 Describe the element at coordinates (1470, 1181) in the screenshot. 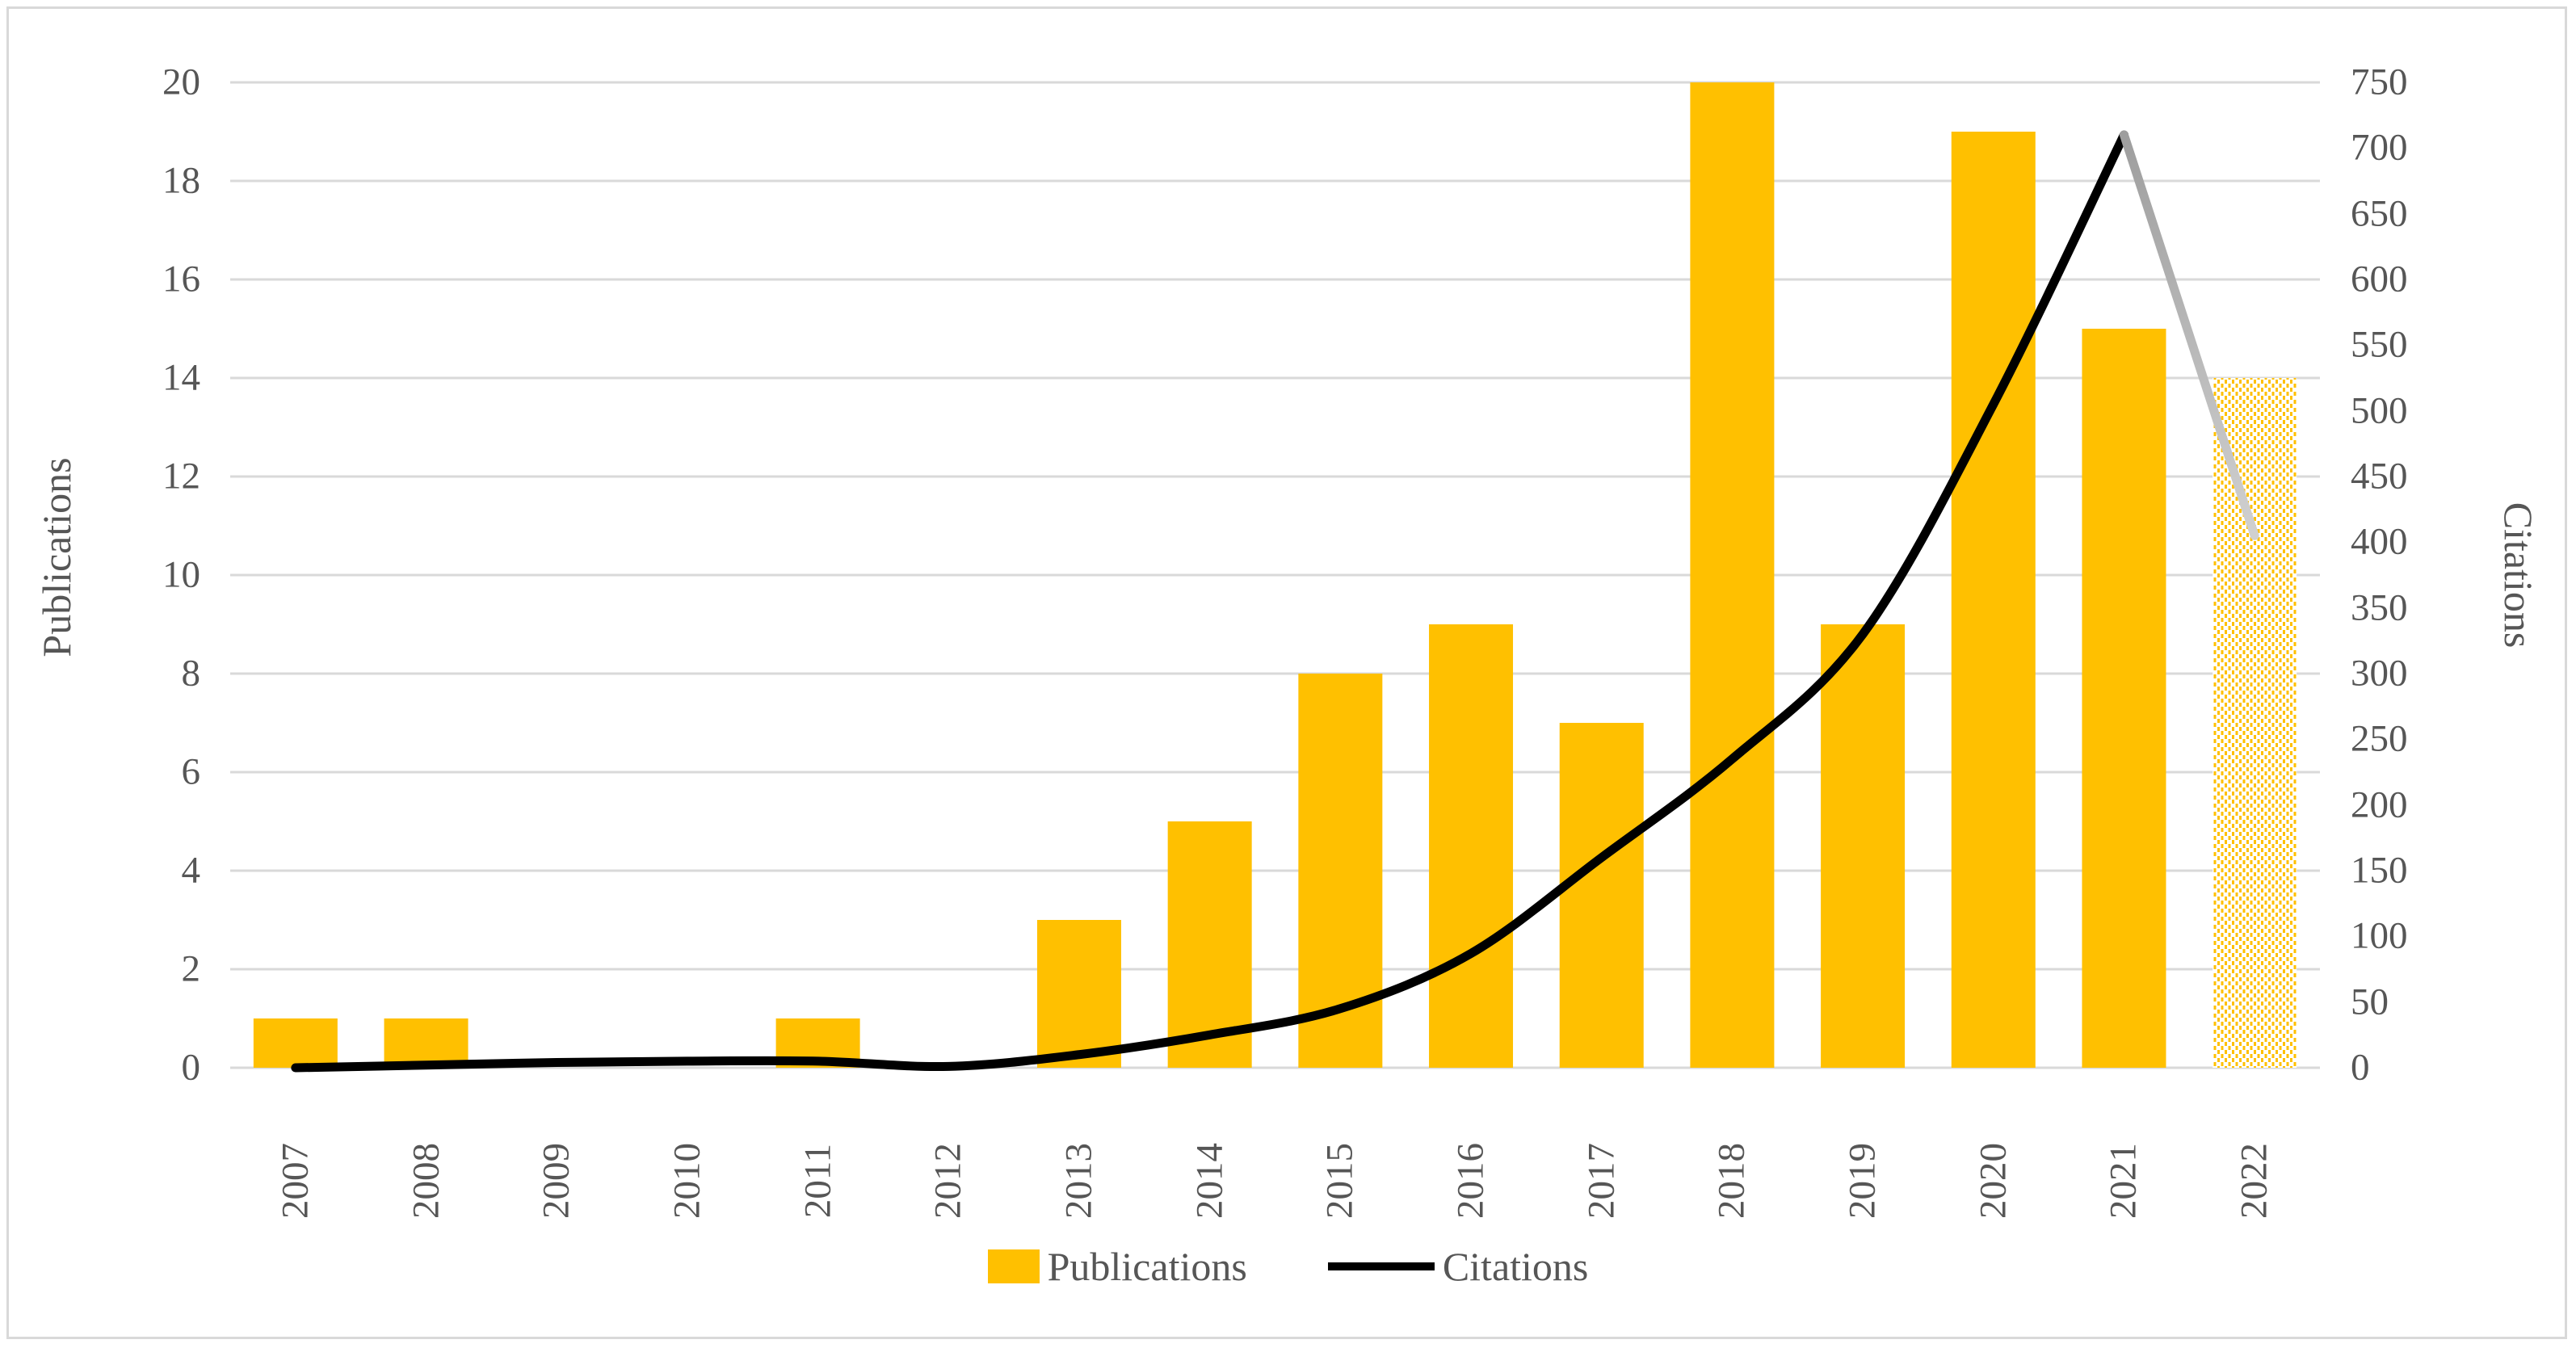

I see `x-tick-label: 2016` at that location.